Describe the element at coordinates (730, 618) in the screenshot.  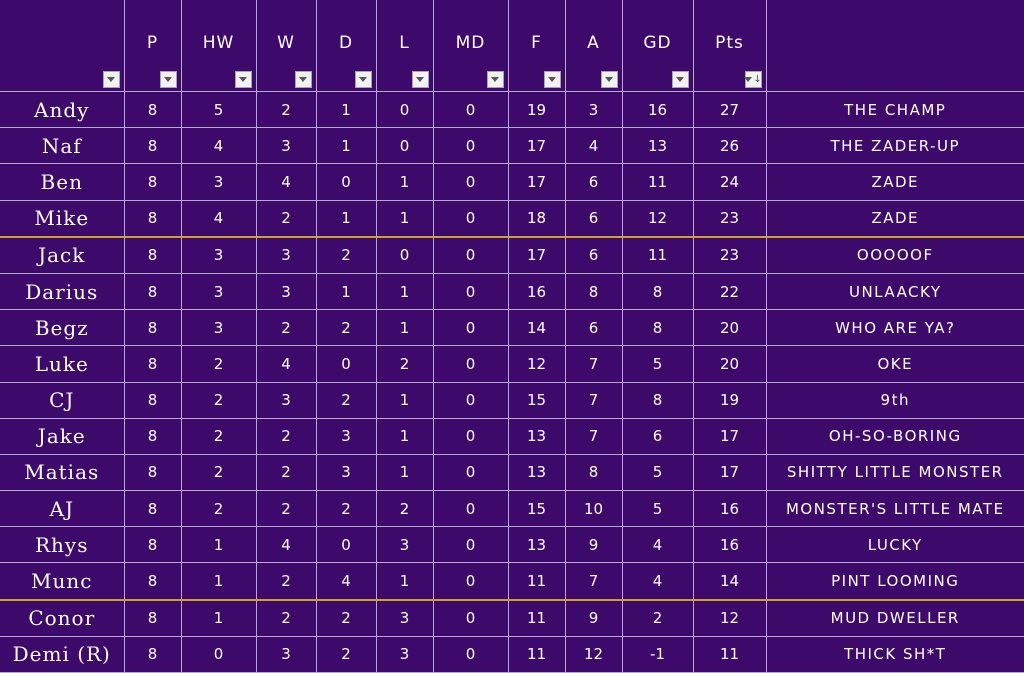
I see `stat-cell-pts: 12` at that location.